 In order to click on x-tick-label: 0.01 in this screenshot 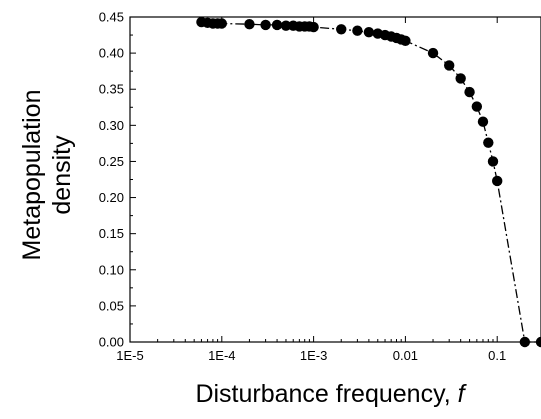, I will do `click(405, 355)`.